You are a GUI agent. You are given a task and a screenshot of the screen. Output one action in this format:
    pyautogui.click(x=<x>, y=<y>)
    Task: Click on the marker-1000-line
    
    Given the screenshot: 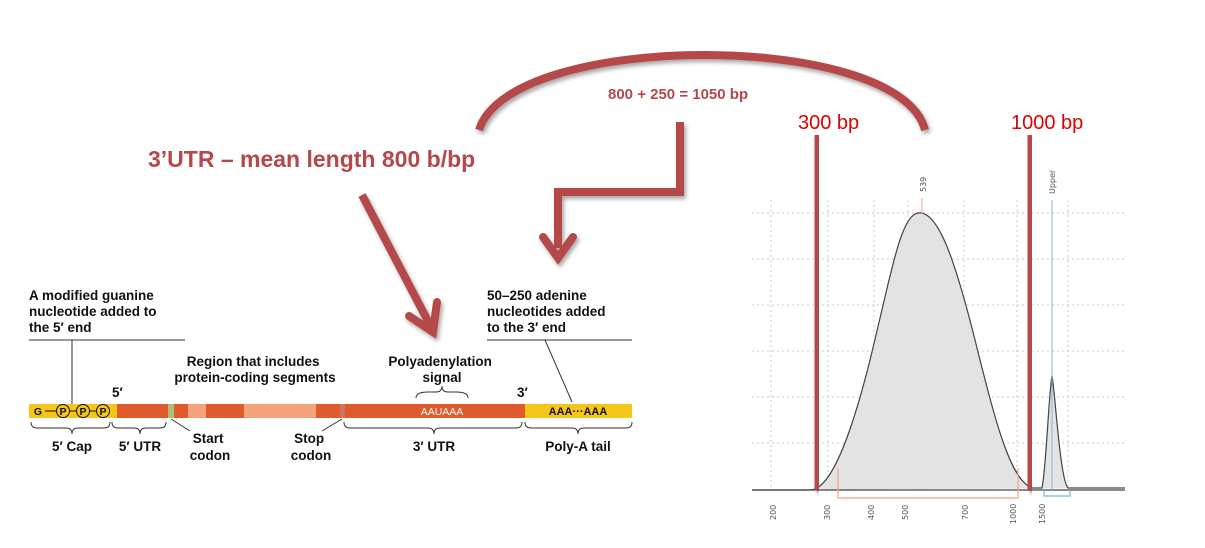 What is the action you would take?
    pyautogui.click(x=1029, y=312)
    